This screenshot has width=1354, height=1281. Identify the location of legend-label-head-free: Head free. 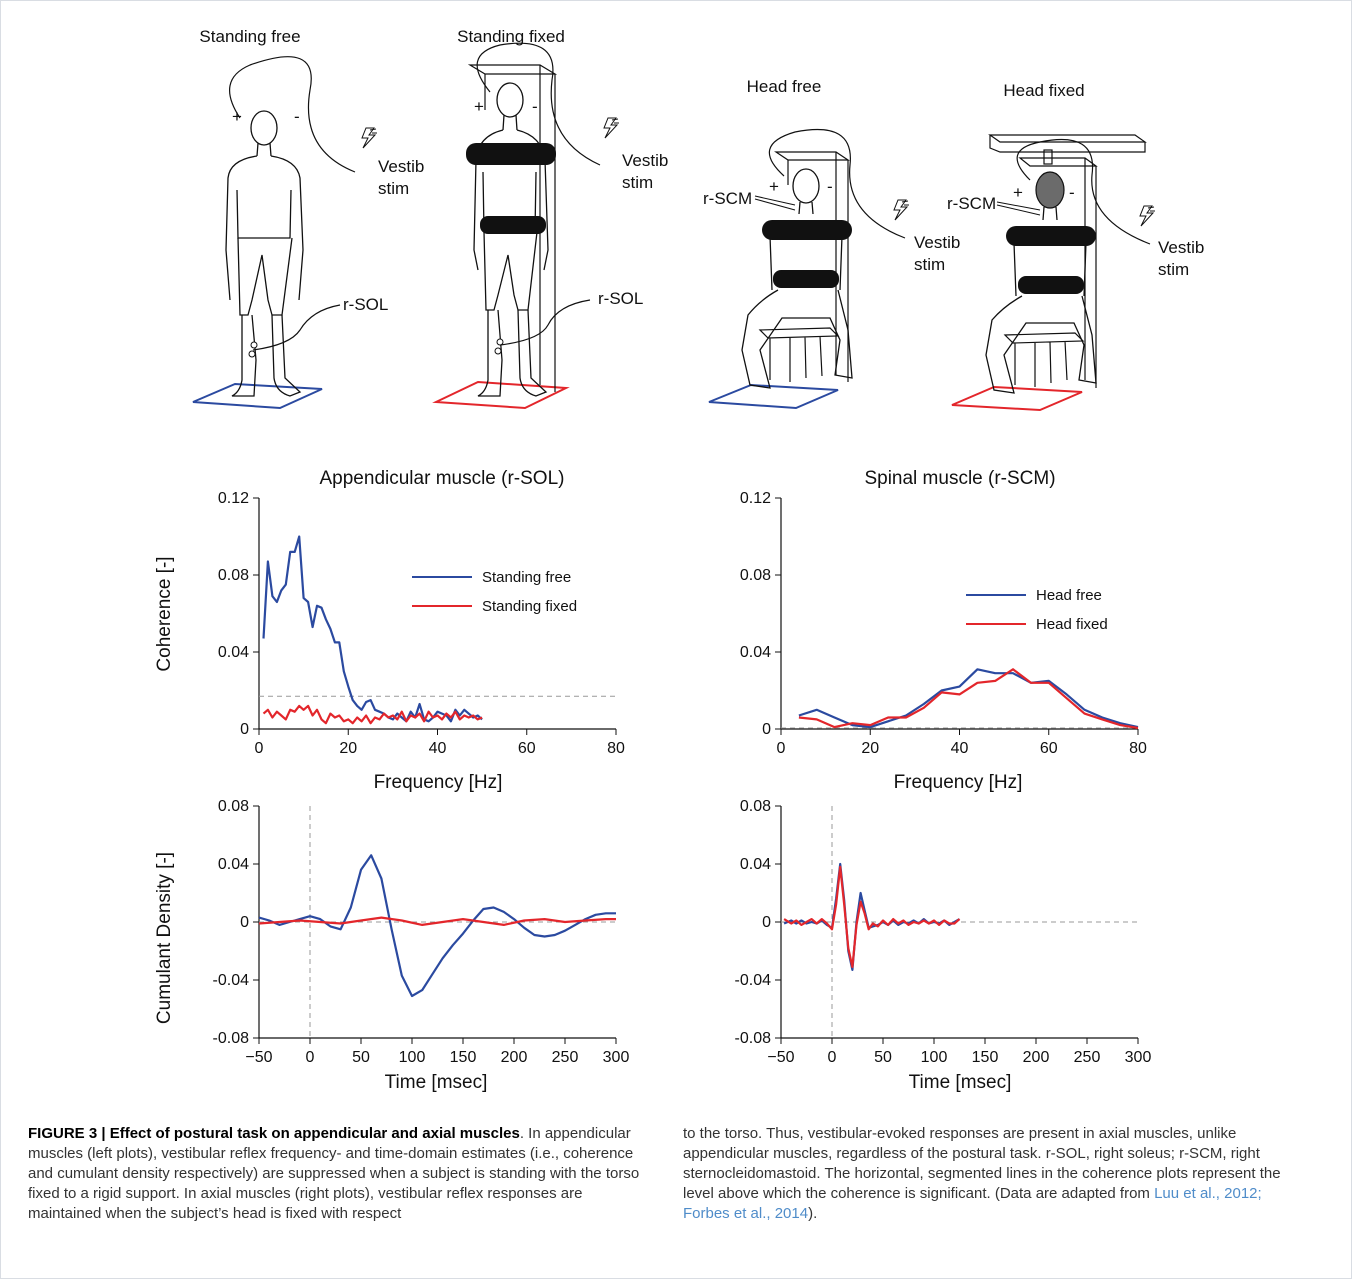
(1069, 595).